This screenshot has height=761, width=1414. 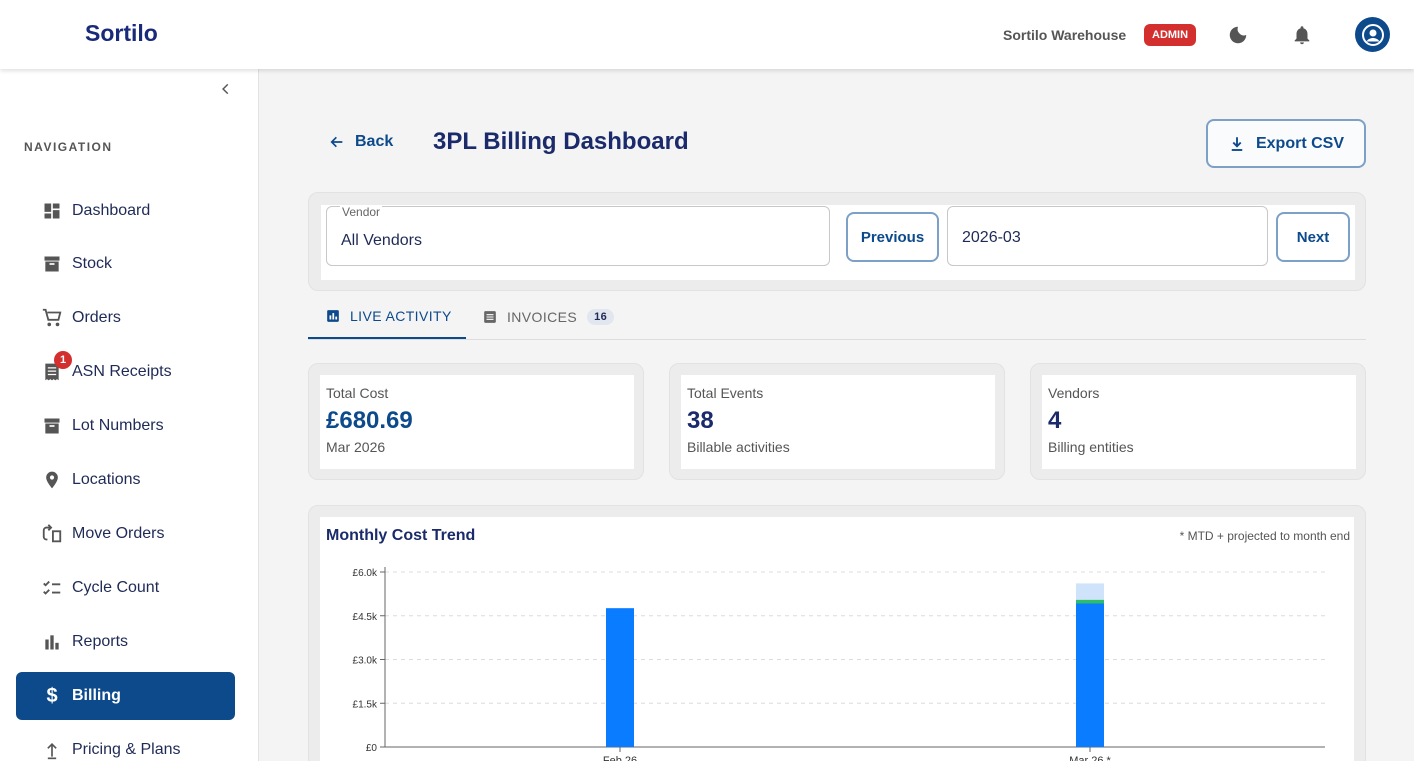 I want to click on filter-card: Vendor All Vendors Previous 2026-03 Next, so click(x=837, y=241).